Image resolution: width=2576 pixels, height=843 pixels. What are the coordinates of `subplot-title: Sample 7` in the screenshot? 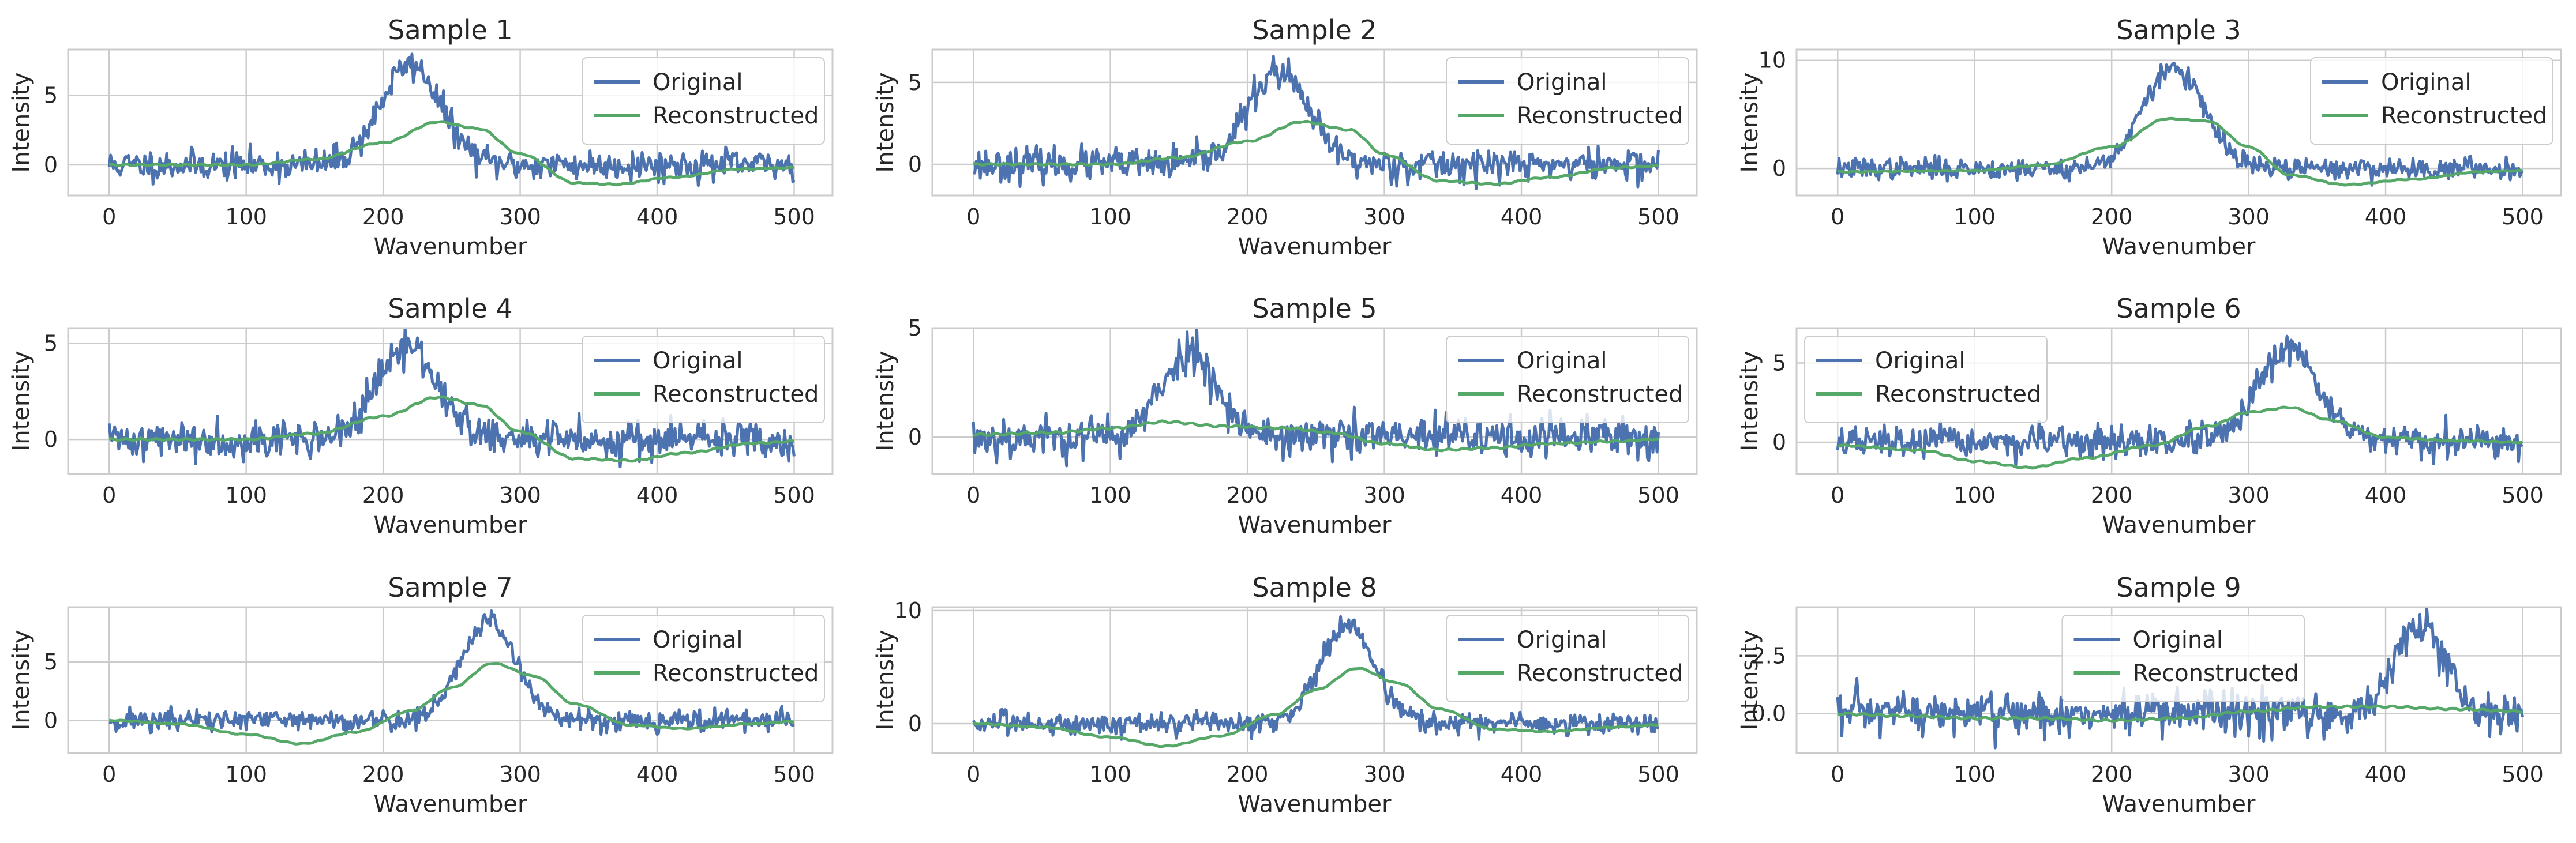 It's located at (450, 587).